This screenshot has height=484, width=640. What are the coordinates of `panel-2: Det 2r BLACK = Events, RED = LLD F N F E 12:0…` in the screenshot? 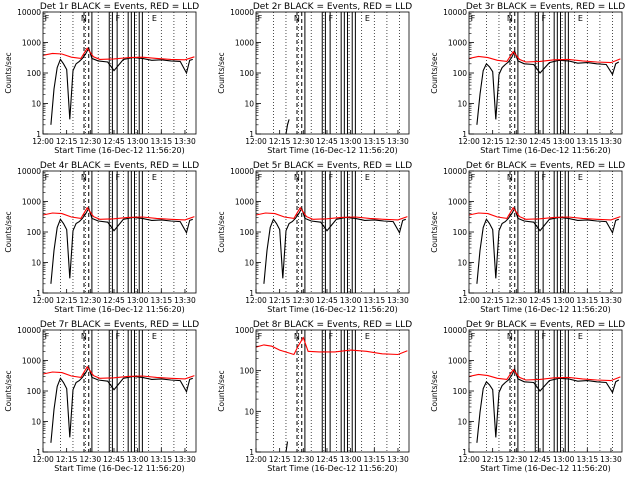 It's located at (314, 78).